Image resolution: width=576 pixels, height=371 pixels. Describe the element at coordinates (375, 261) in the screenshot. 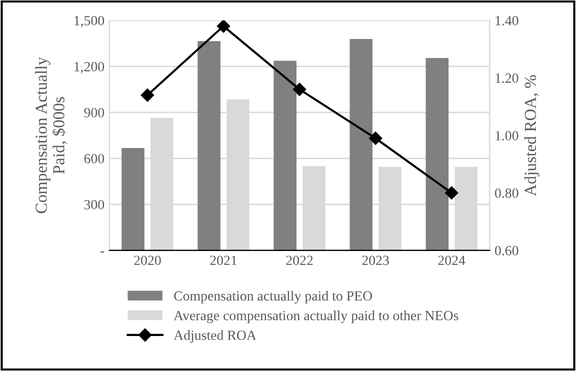

I see `x-tick-label: 2023` at that location.